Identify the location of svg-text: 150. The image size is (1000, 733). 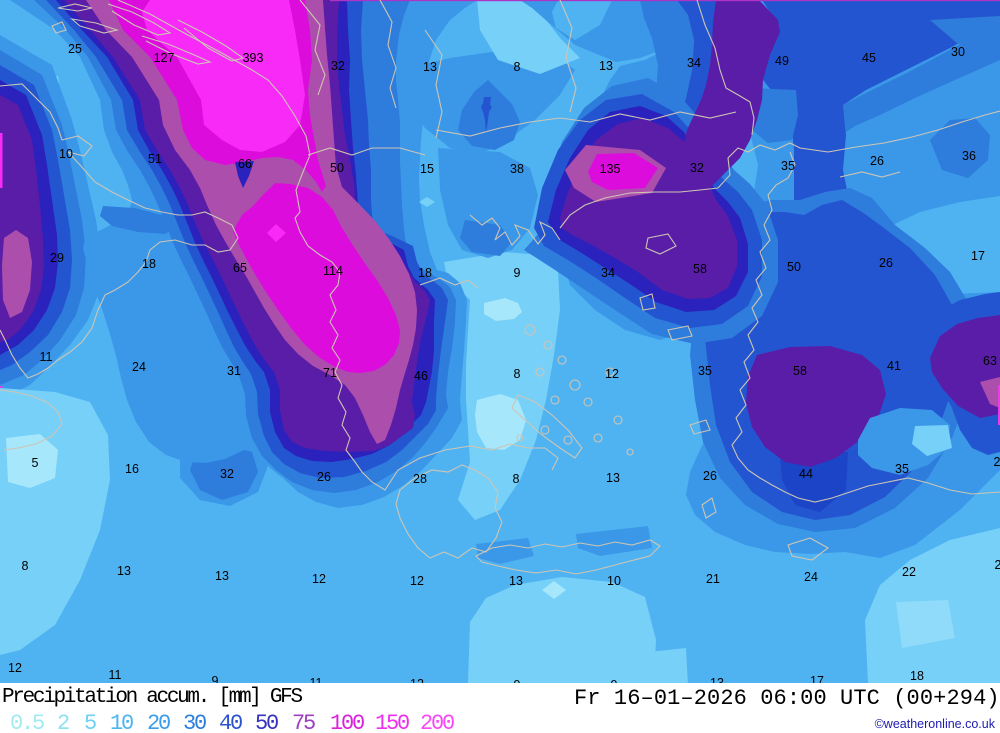
(392, 722).